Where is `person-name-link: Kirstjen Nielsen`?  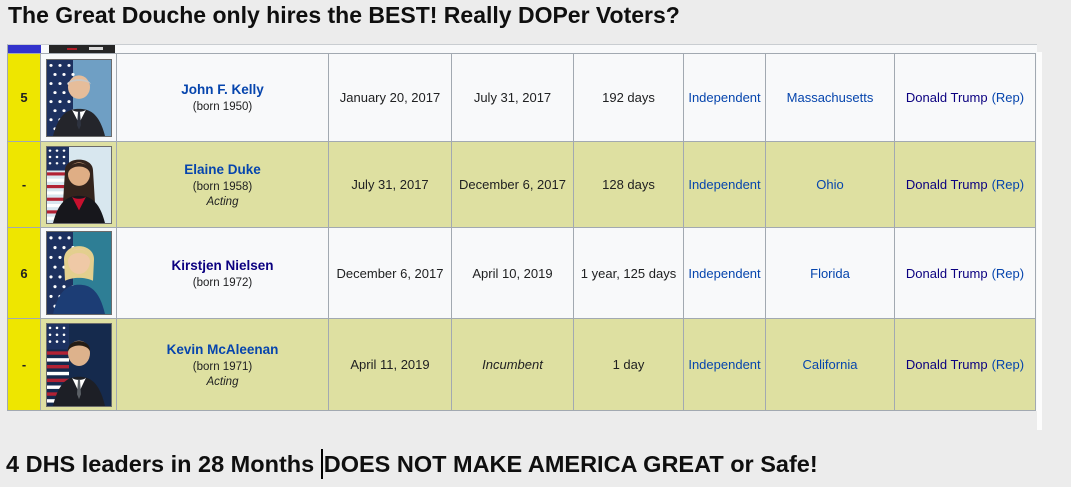 person-name-link: Kirstjen Nielsen is located at coordinates (222, 265).